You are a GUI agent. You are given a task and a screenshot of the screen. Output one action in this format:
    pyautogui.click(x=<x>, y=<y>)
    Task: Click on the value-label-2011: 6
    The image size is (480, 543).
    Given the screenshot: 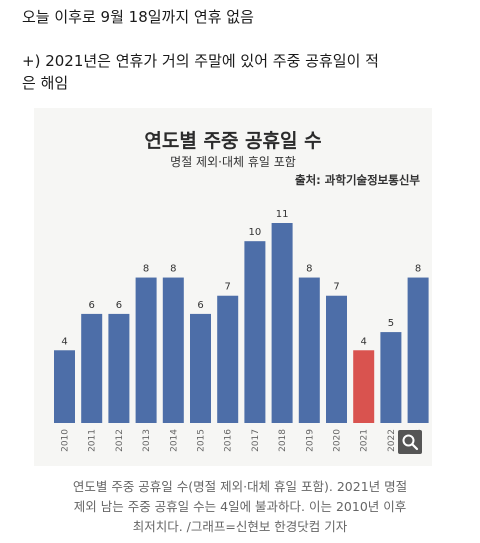 What is the action you would take?
    pyautogui.click(x=92, y=305)
    